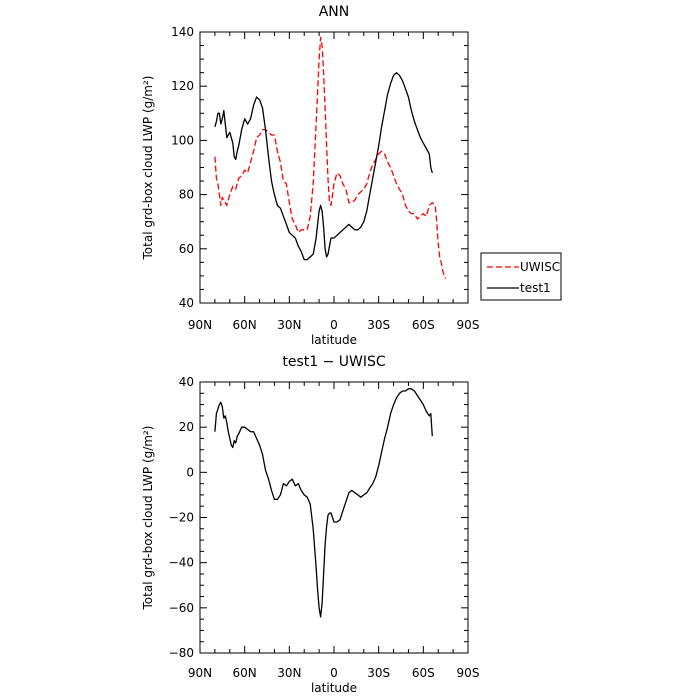  Describe the element at coordinates (323, 166) in the screenshot. I see `series-line-test1` at that location.